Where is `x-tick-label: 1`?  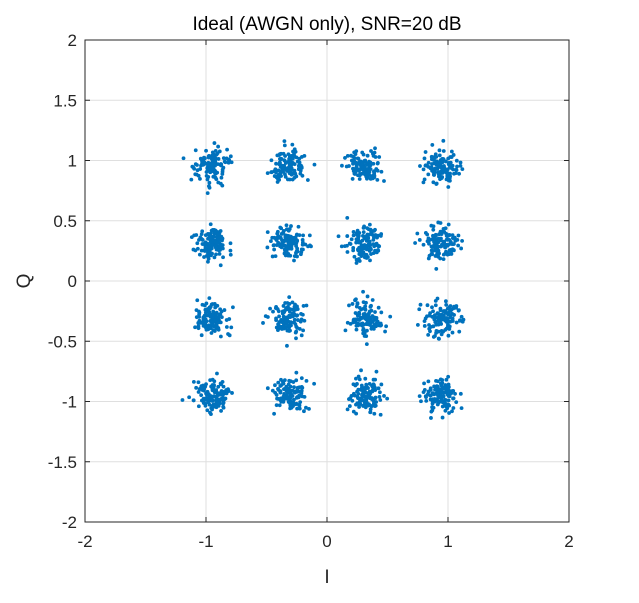
x-tick-label: 1 is located at coordinates (447, 541).